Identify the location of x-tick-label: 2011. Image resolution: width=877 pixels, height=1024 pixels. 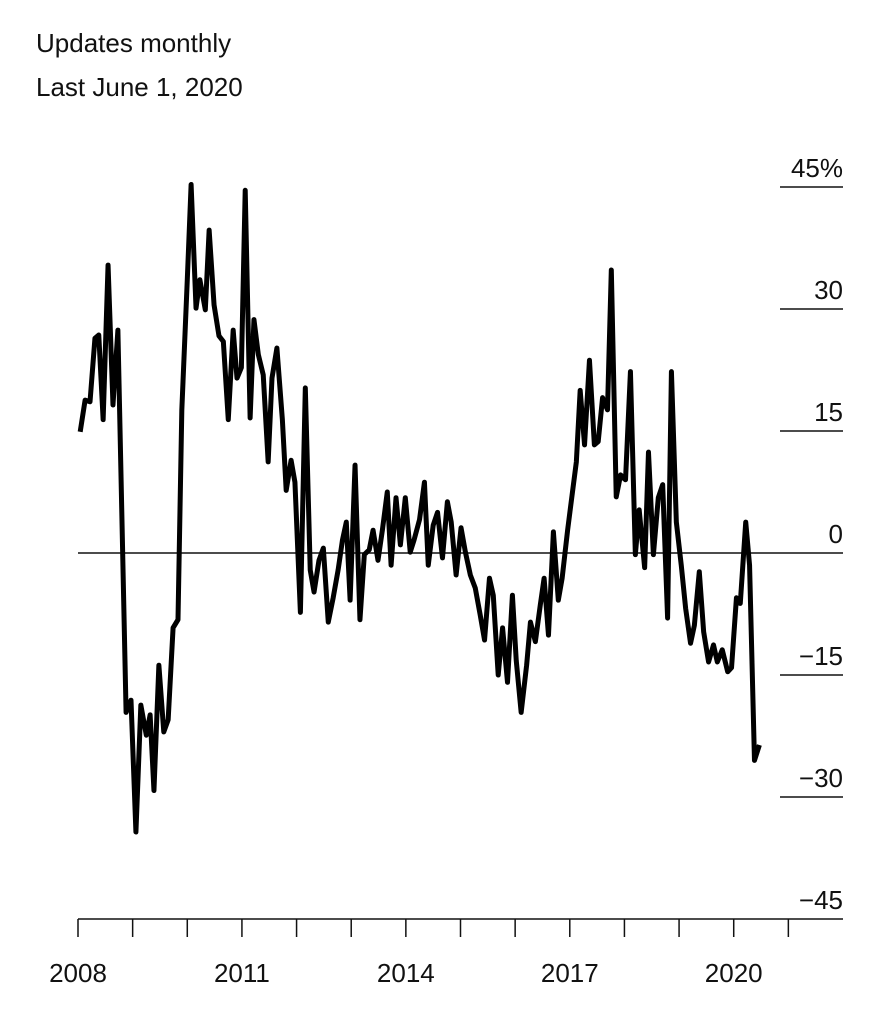
(242, 973).